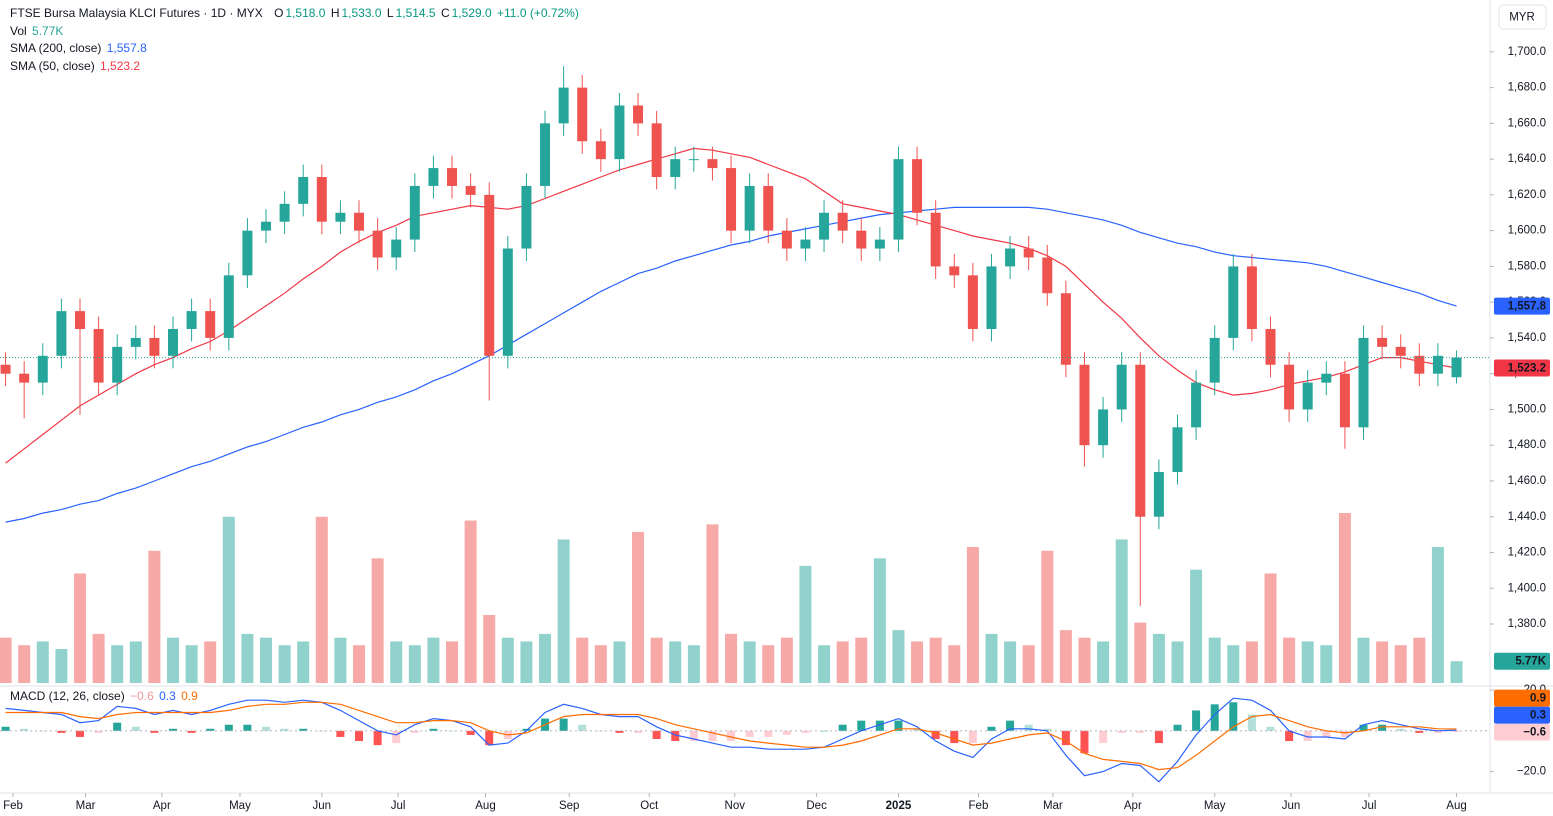 The height and width of the screenshot is (816, 1553). I want to click on ohlc-key: C, so click(445, 13).